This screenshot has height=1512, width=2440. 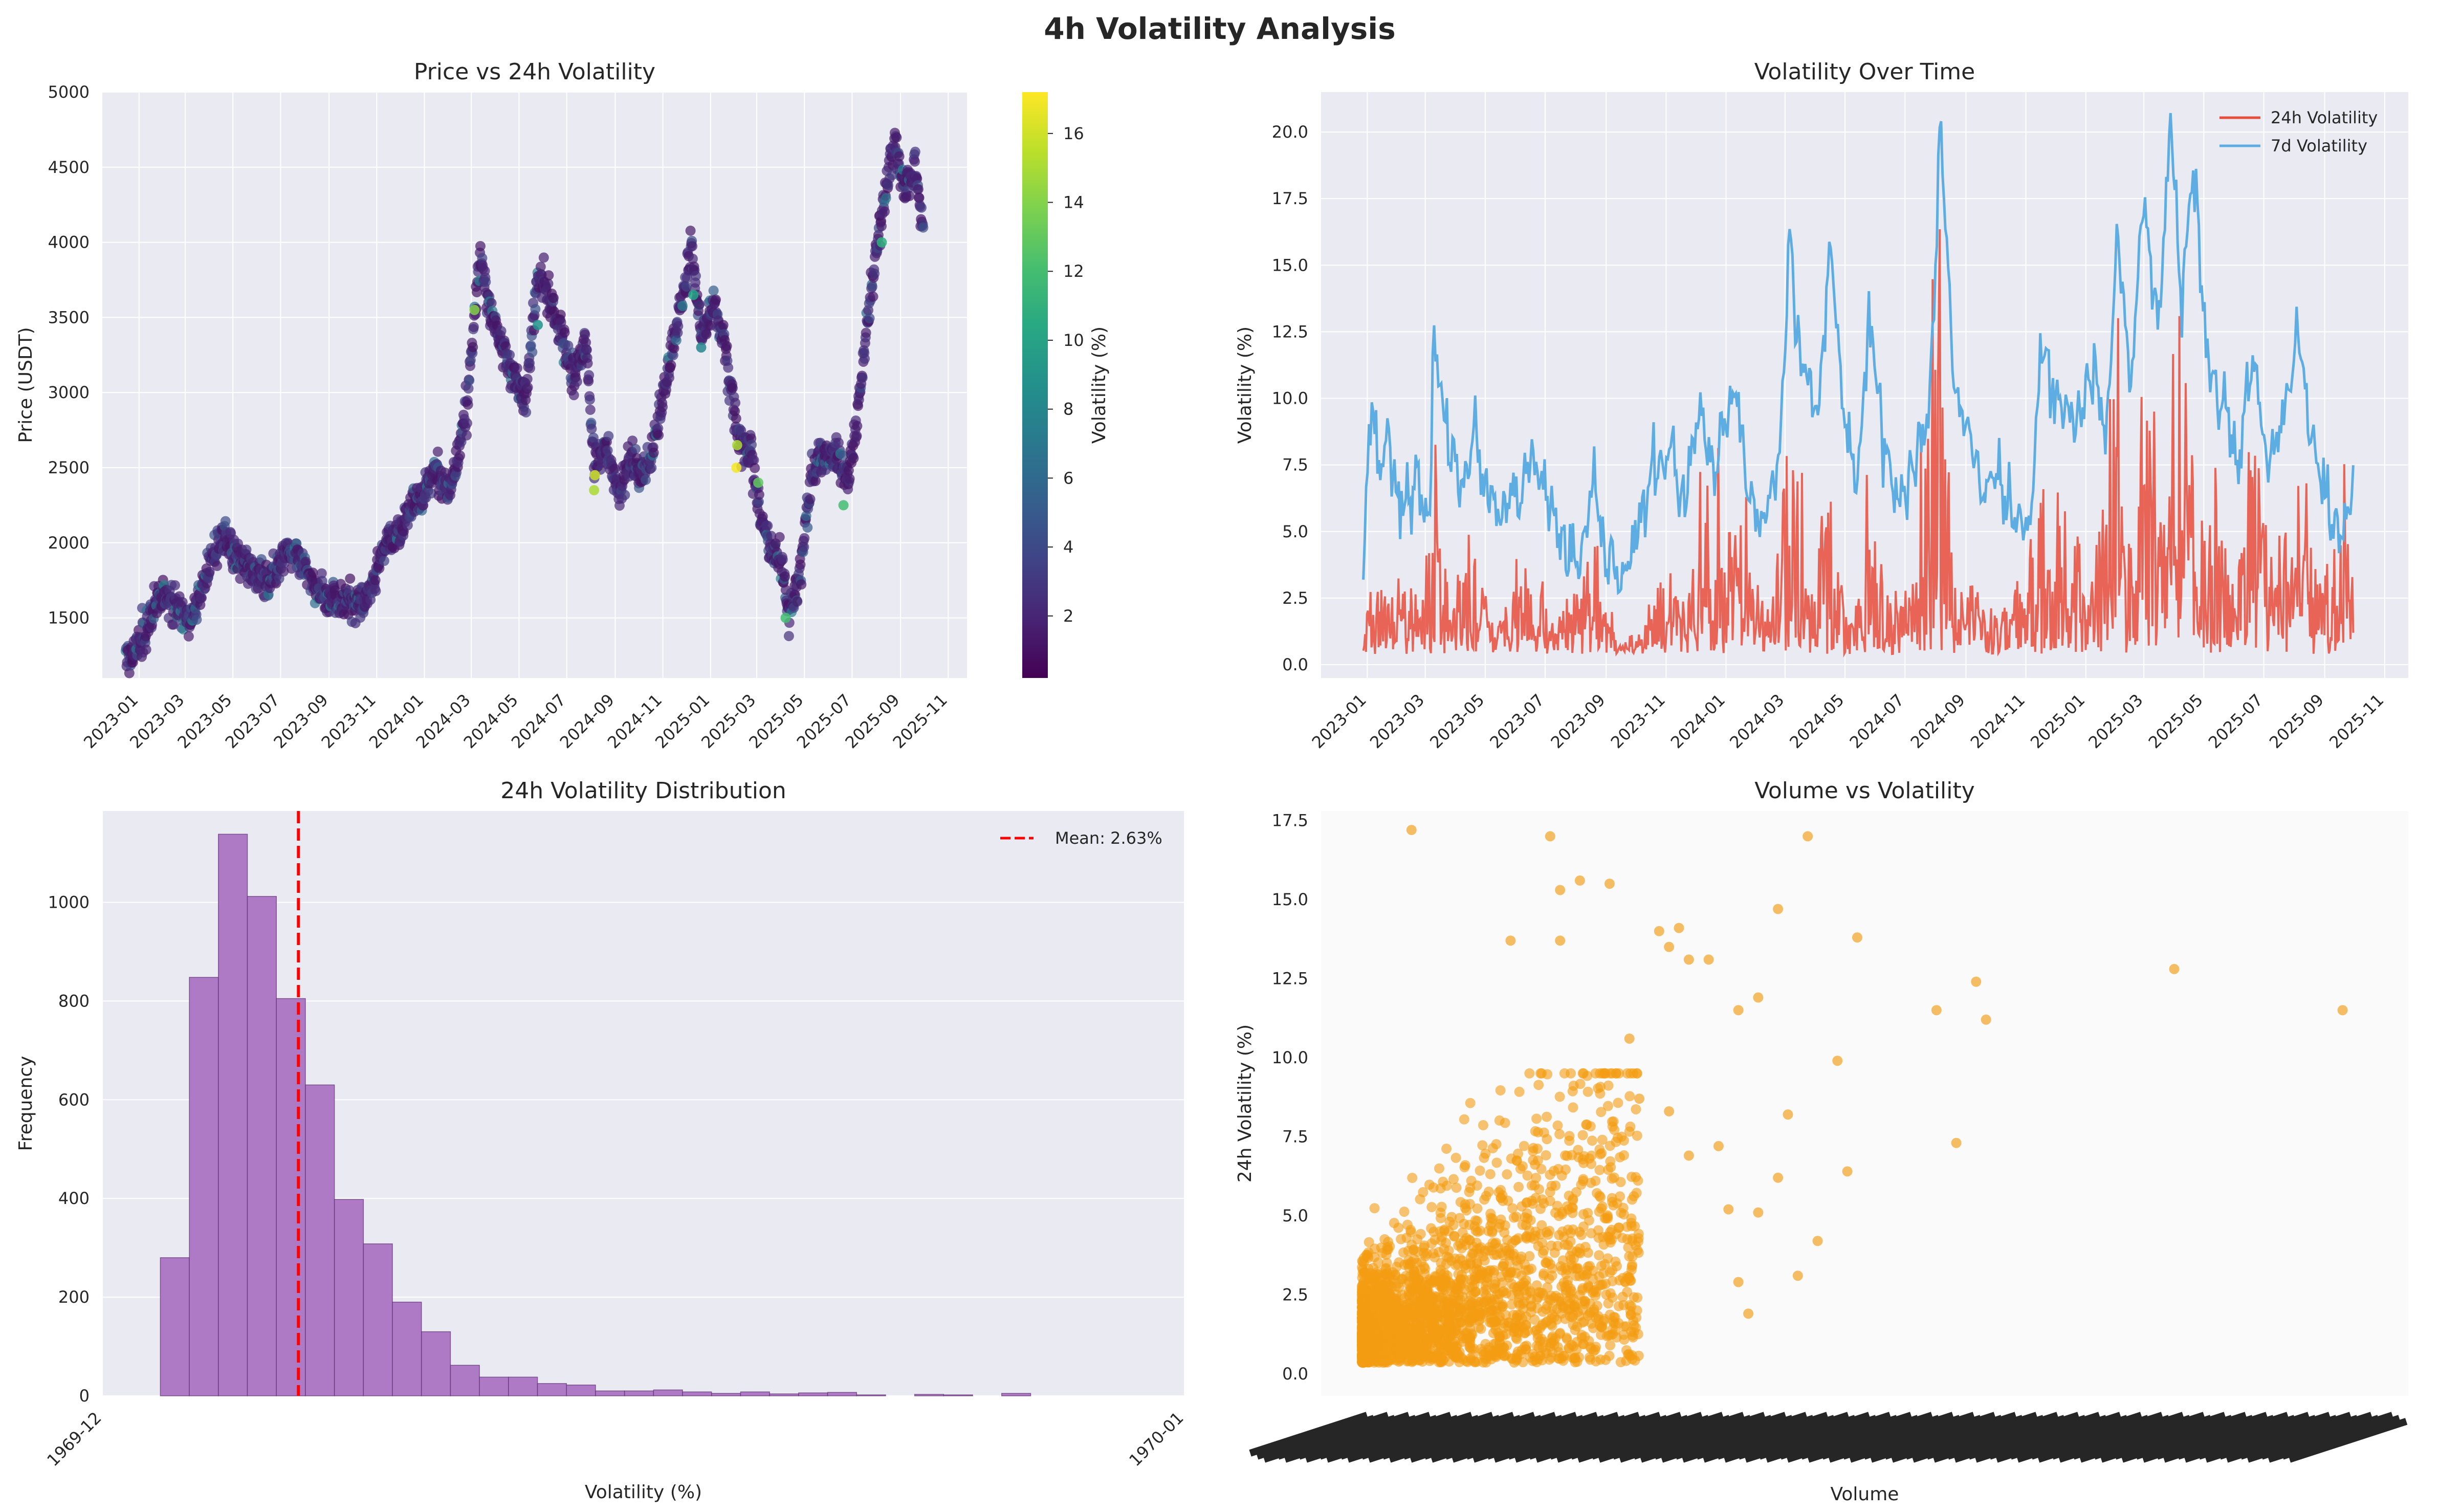 What do you see at coordinates (2176, 721) in the screenshot?
I see `x-tick-label: 2025-05` at bounding box center [2176, 721].